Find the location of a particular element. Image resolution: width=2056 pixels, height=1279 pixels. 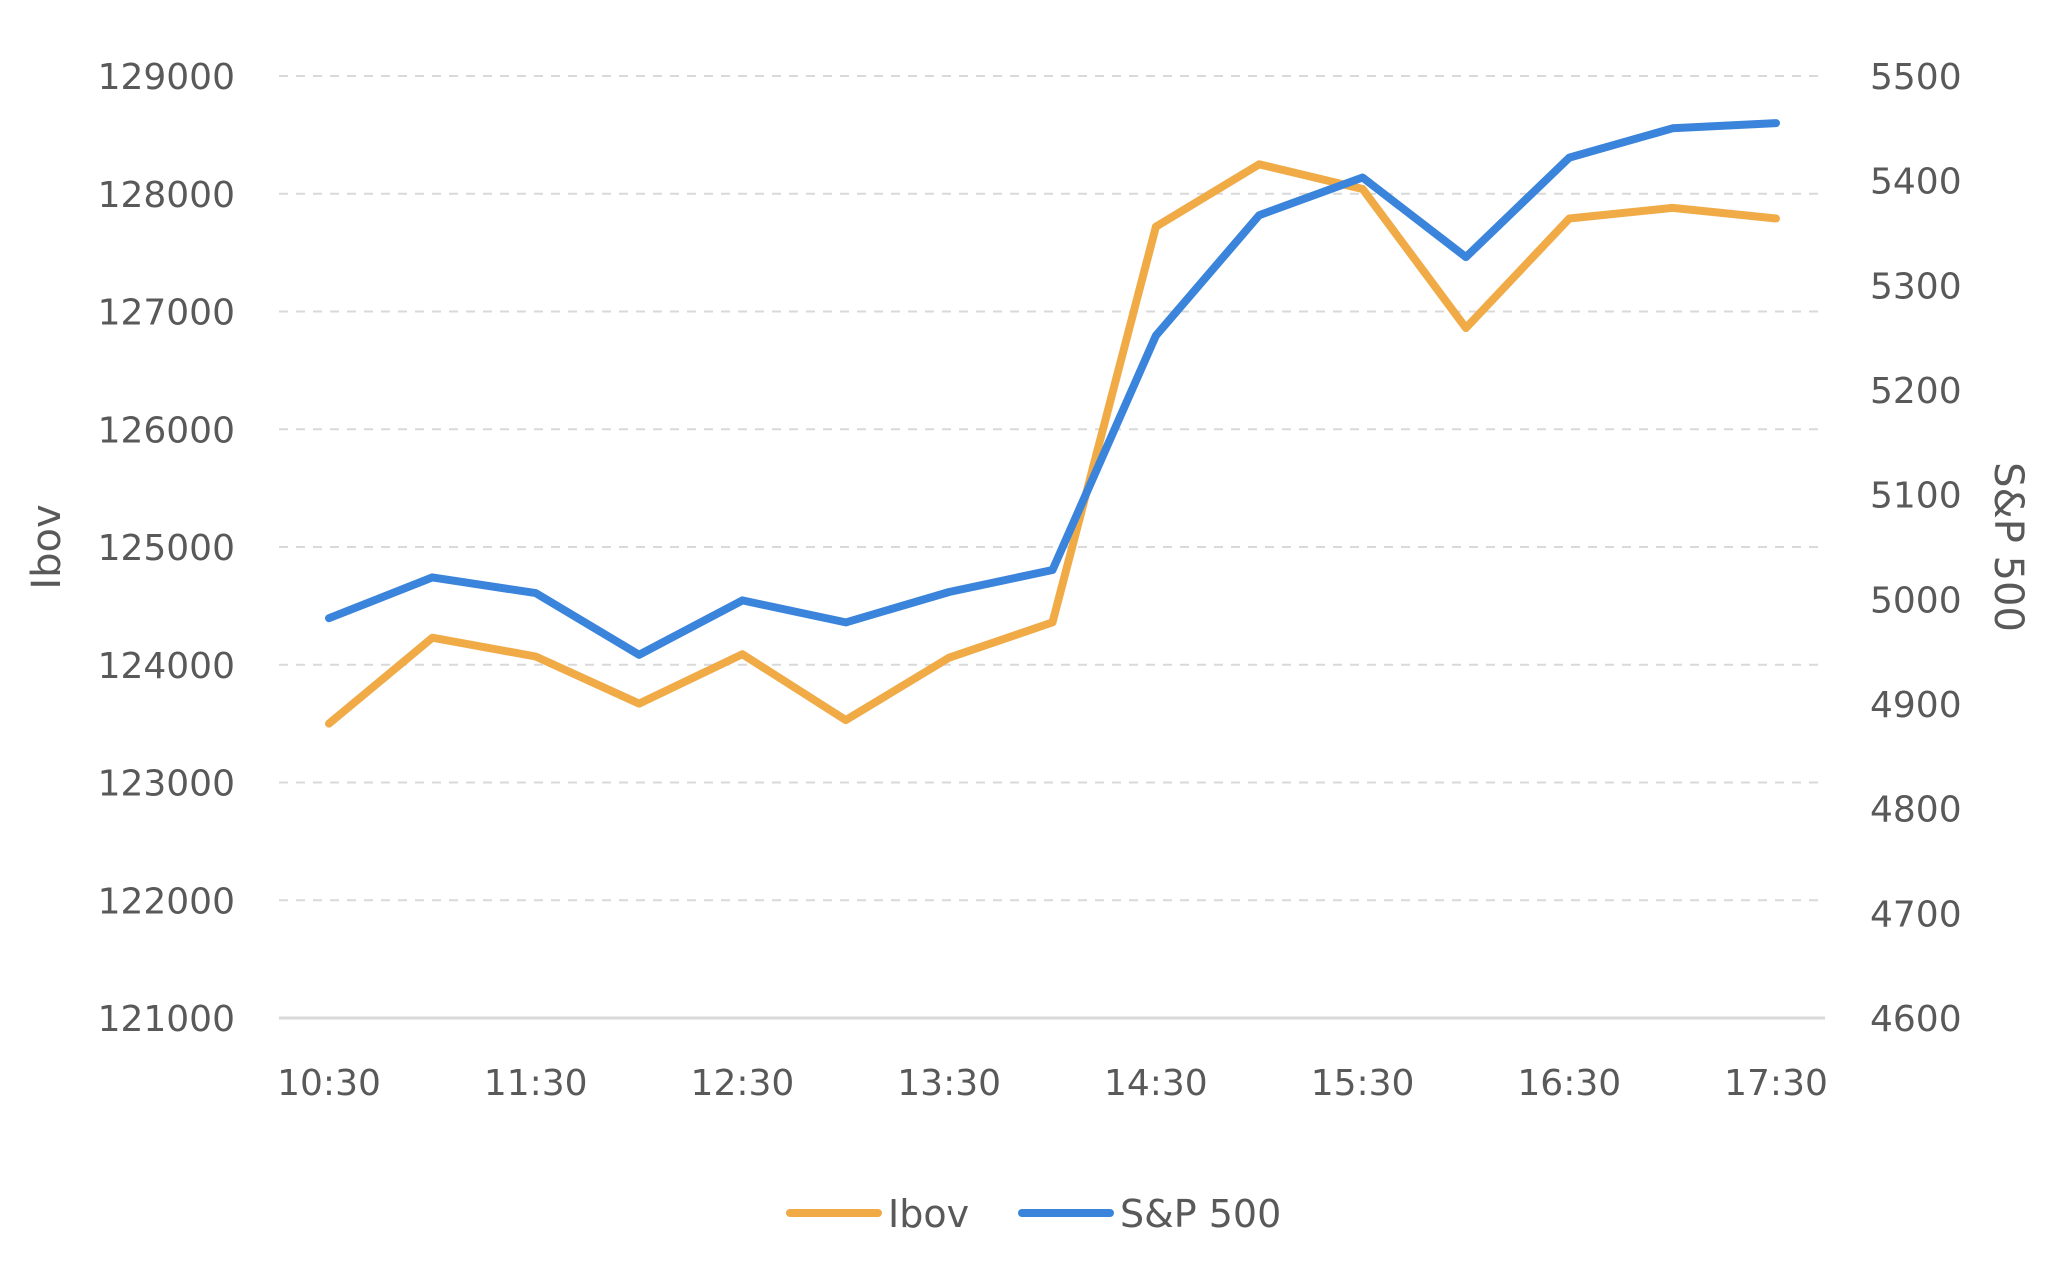

y-tick-label-left: 125000 is located at coordinates (166, 548).